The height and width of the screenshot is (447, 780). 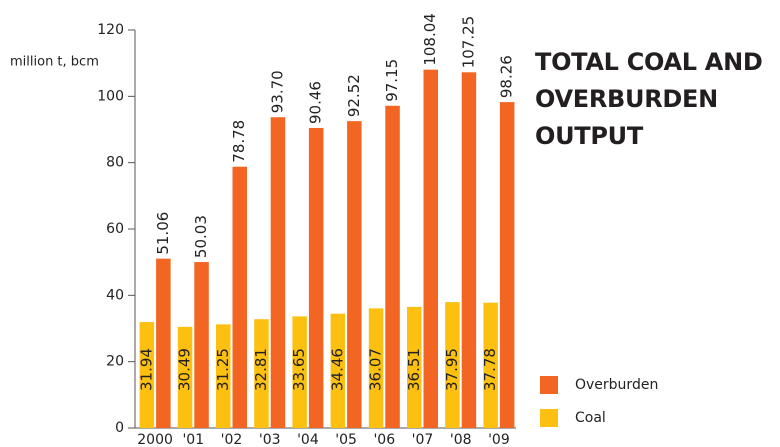 I want to click on x-tick-label: '01, so click(x=193, y=439).